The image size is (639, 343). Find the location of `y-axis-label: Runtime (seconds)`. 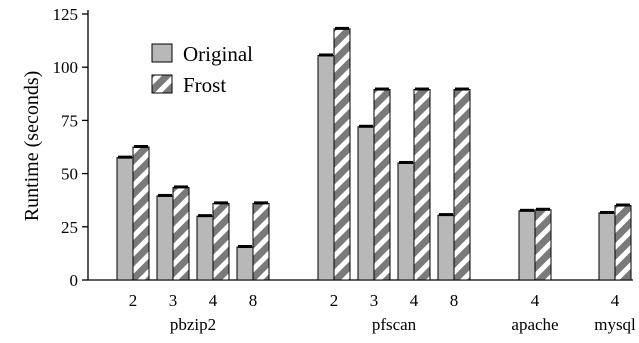

y-axis-label: Runtime (seconds) is located at coordinates (32, 146).